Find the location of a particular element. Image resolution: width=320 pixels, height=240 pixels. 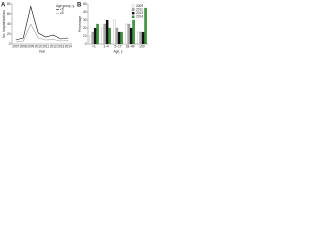

y-tick-label: 30 is located at coordinates (85, 20).